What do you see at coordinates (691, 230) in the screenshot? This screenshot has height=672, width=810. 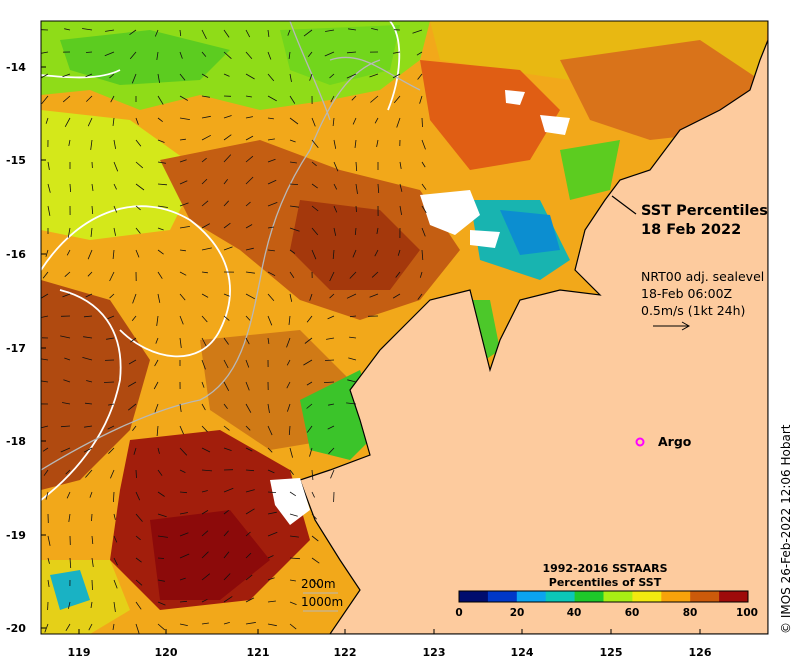 I see `map-title-line2: 18 Feb 2022` at bounding box center [691, 230].